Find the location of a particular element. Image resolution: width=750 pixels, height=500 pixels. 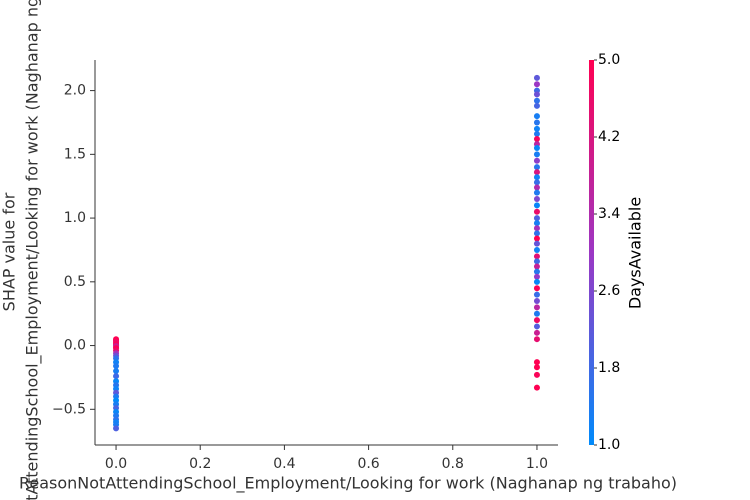

y-tick-label: 0.0 is located at coordinates (75, 346).